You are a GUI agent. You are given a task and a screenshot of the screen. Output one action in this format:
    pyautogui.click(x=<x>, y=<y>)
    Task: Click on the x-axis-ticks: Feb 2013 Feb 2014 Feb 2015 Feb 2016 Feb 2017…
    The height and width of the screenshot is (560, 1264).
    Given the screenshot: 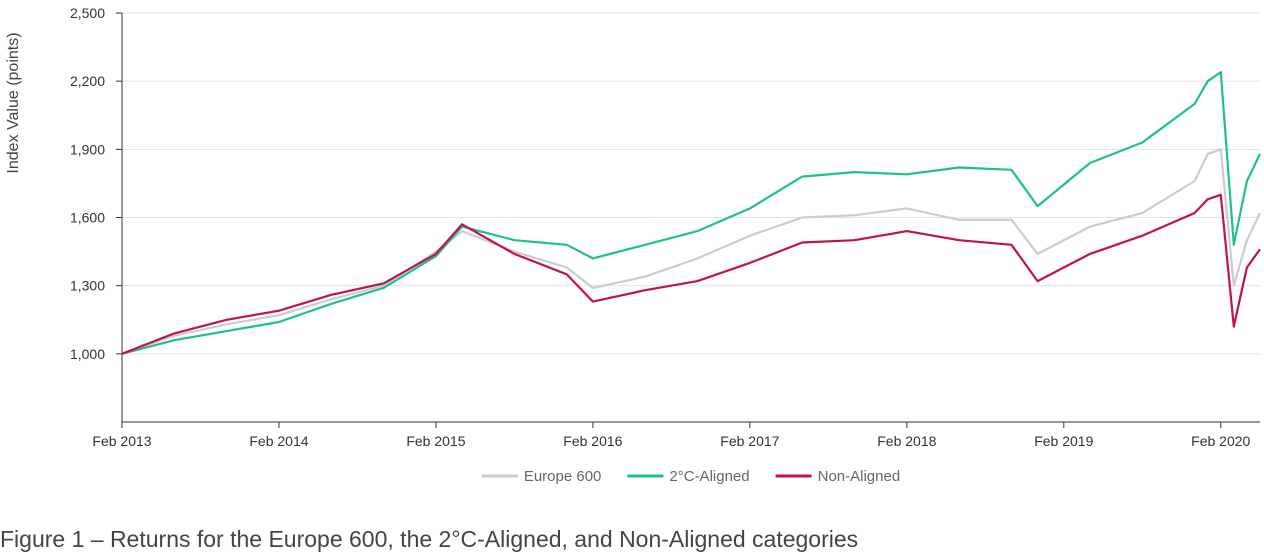 What is the action you would take?
    pyautogui.click(x=671, y=435)
    